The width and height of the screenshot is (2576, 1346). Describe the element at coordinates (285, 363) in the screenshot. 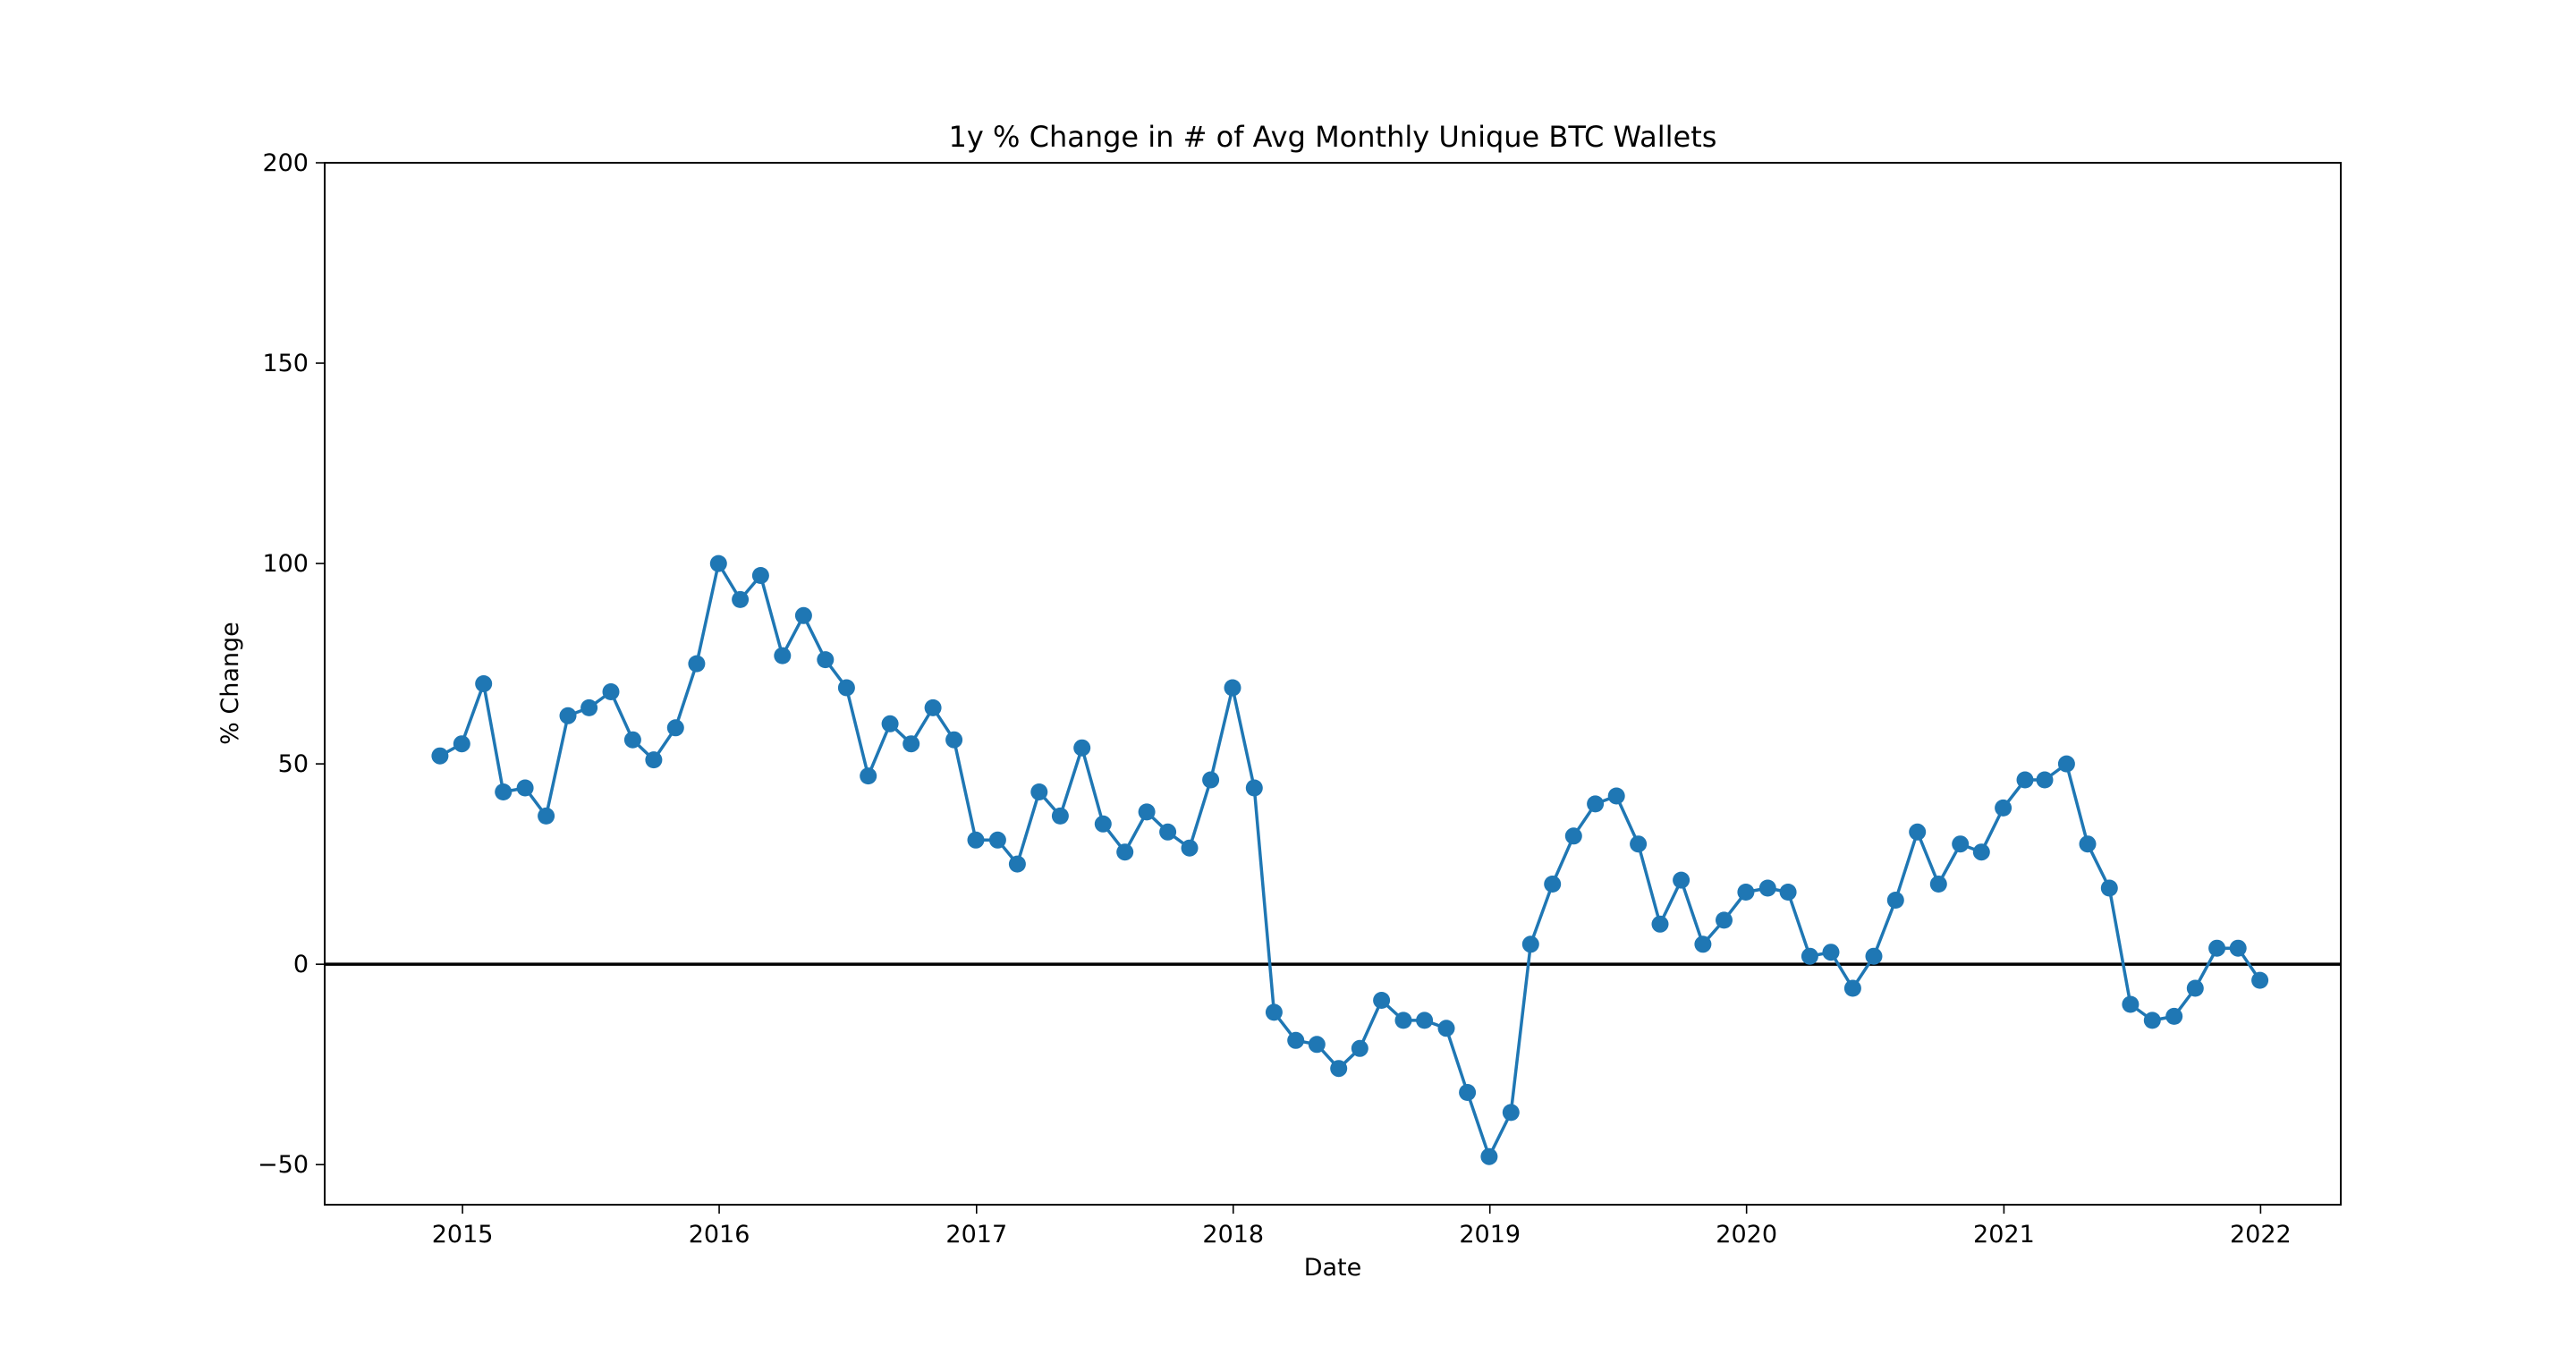

I see `y-tick-label: 150` at that location.